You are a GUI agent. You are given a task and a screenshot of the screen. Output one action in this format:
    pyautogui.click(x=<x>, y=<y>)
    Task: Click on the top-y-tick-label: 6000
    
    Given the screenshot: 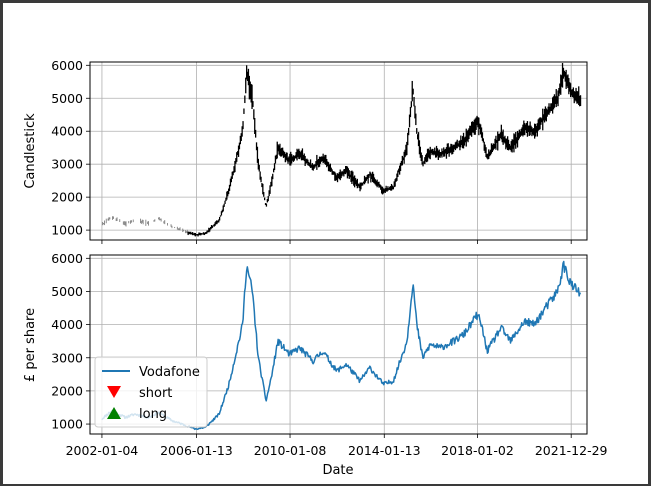 What is the action you would take?
    pyautogui.click(x=67, y=65)
    